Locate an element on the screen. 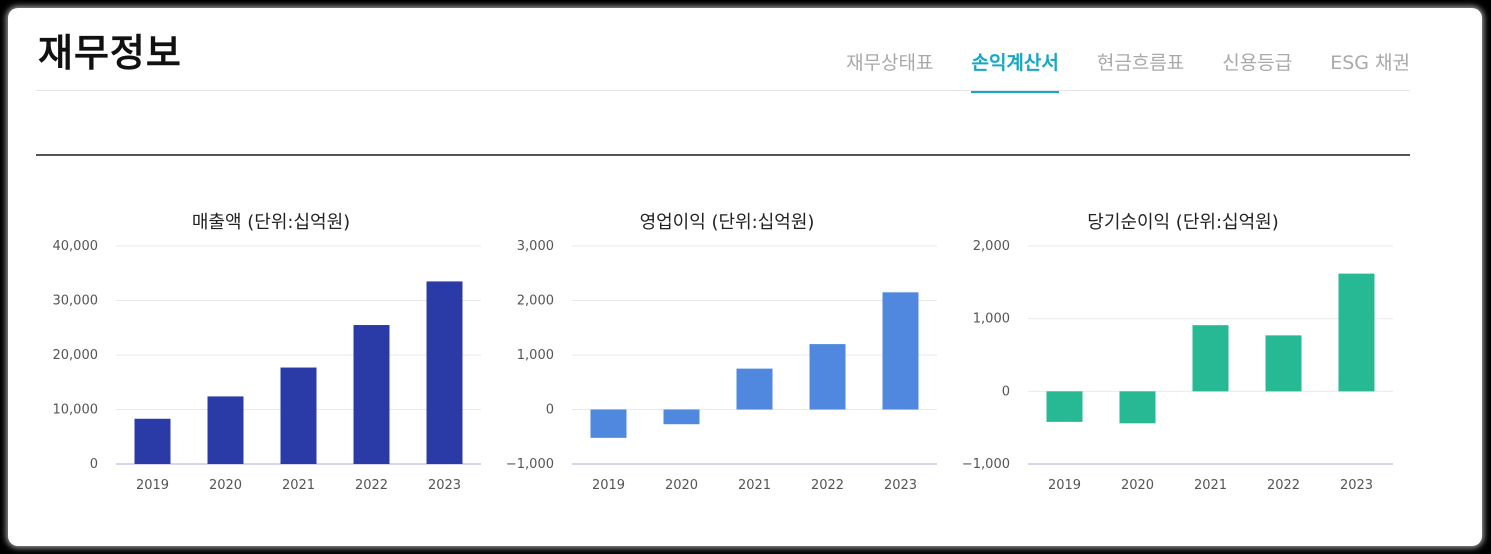 This screenshot has width=1491, height=554. y-tick-label: 40,000 is located at coordinates (76, 246).